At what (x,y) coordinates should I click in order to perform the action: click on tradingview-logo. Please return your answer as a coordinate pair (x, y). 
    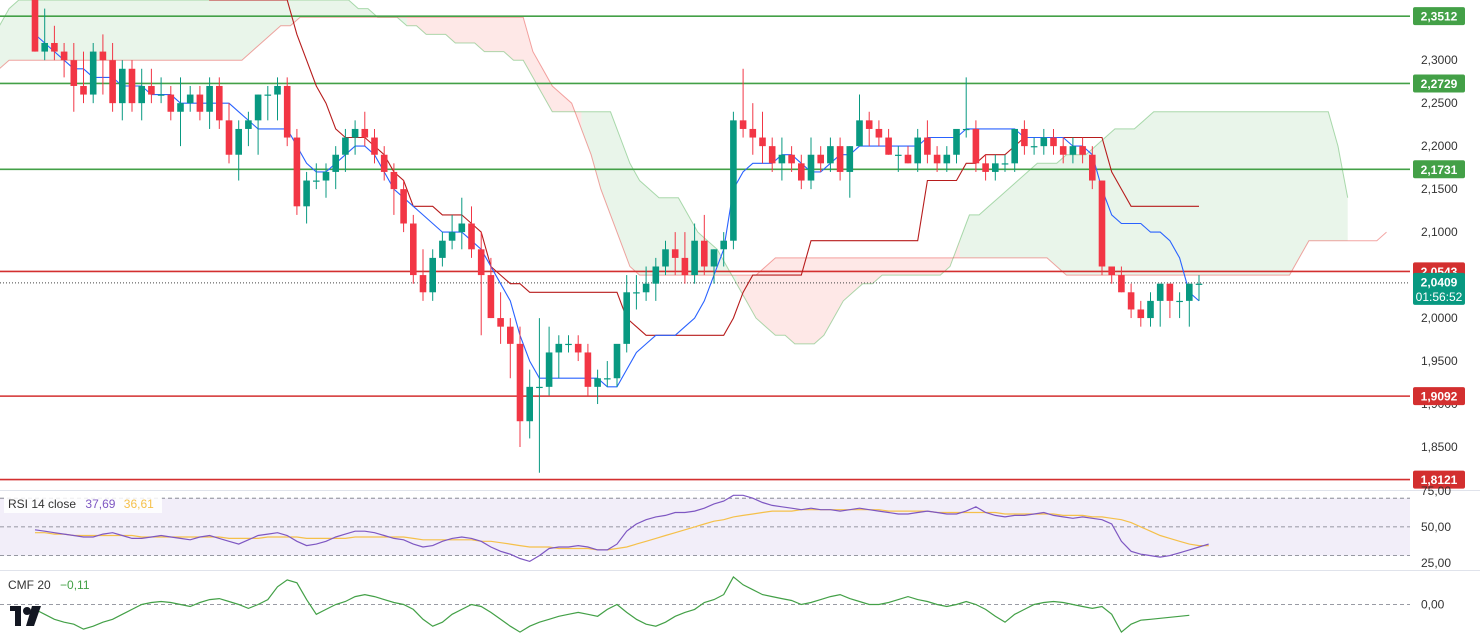
    Looking at the image, I should click on (25, 616).